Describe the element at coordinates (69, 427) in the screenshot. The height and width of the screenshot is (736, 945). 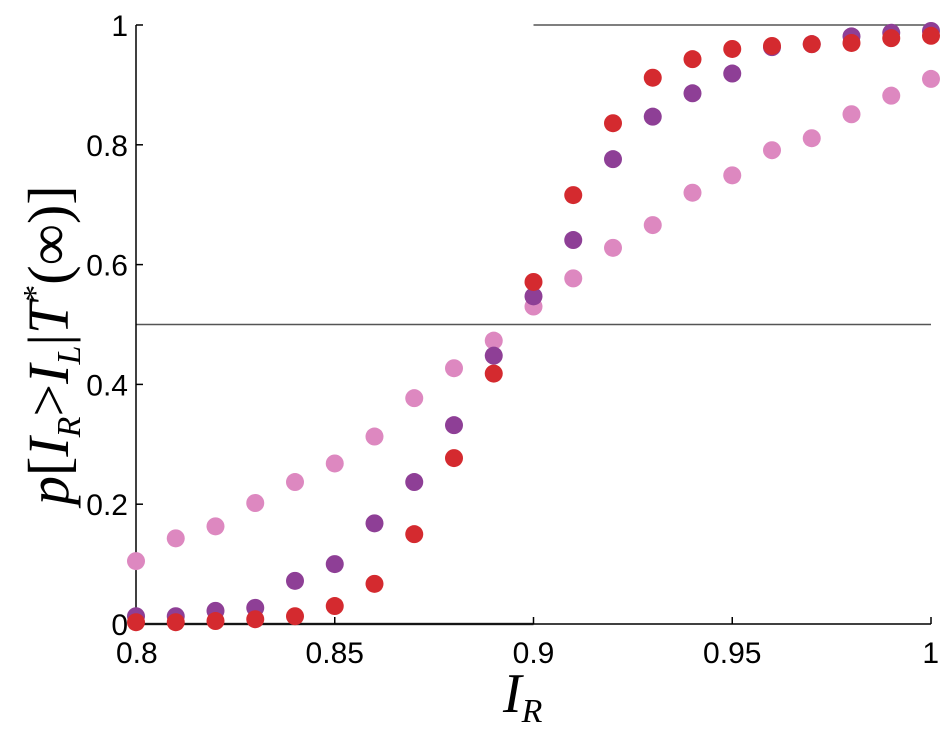
I see `y-label-sub1: R` at that location.